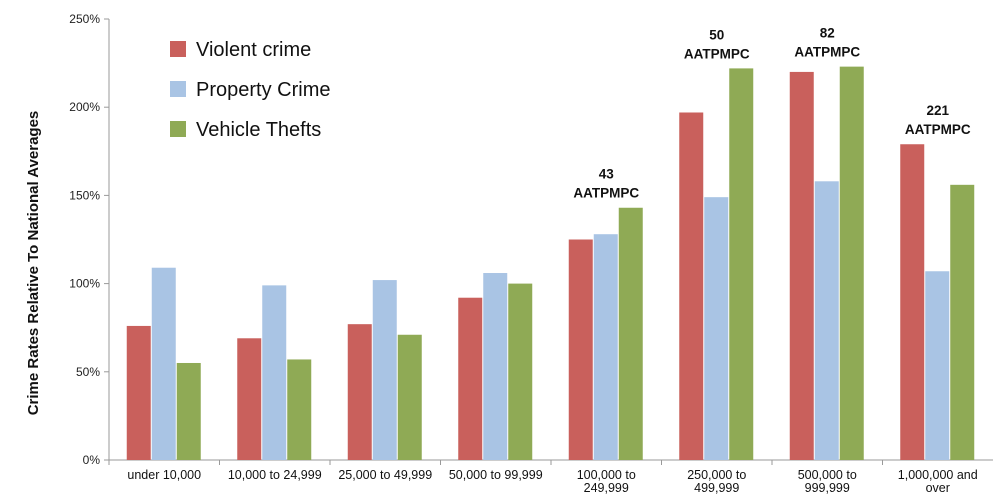 The height and width of the screenshot is (503, 997). Describe the element at coordinates (606, 488) in the screenshot. I see `x-tick-label: 249,999` at that location.